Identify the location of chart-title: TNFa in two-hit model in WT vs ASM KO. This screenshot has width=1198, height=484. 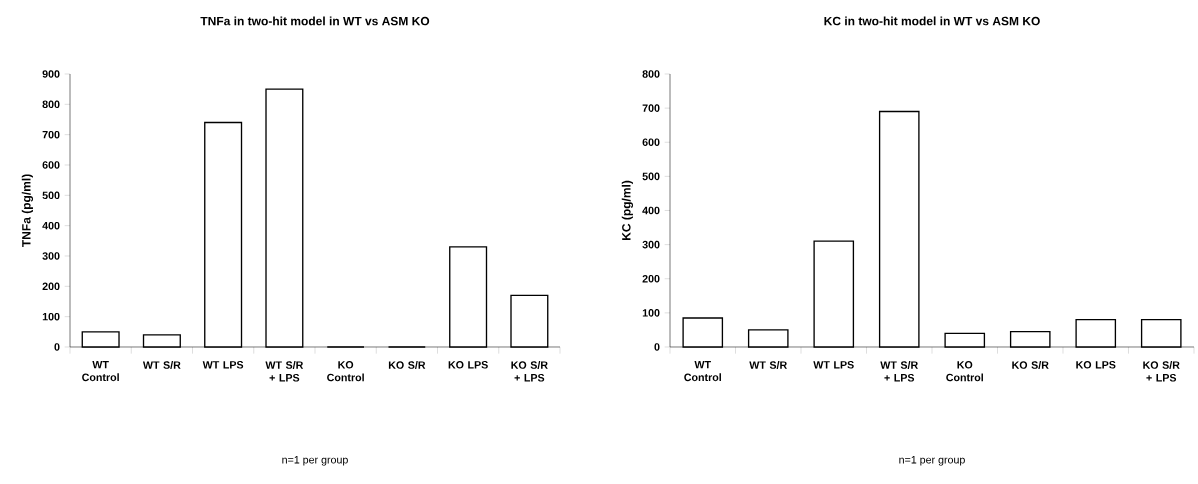
(315, 21).